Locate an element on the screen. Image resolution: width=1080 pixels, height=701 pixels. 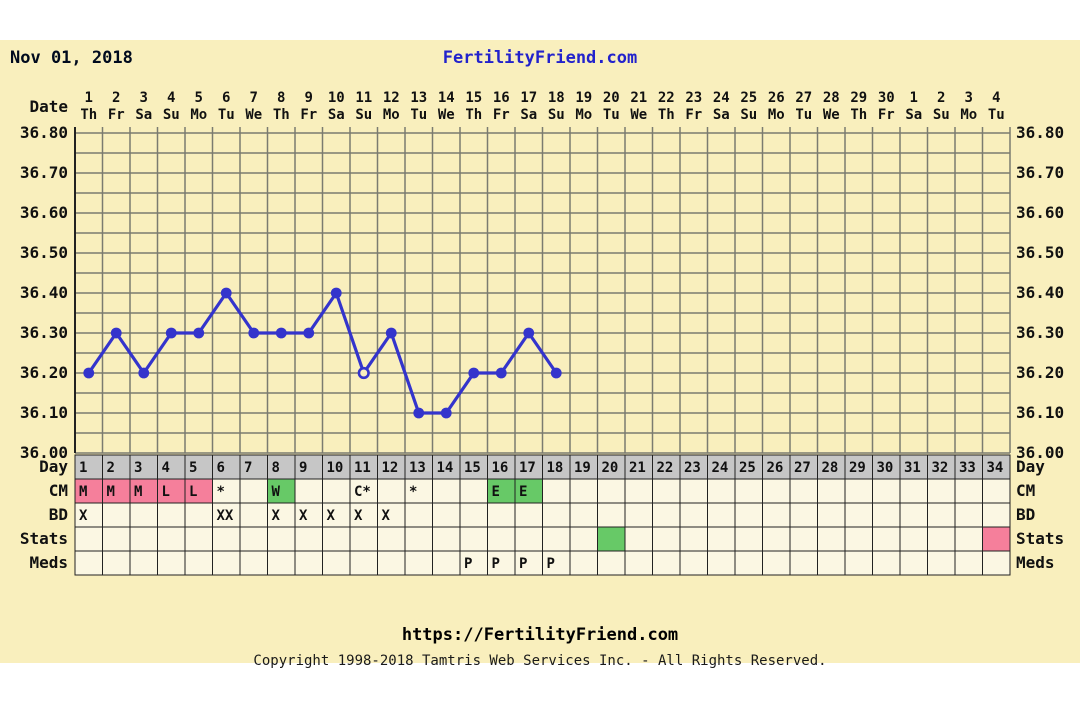
footer-site-url: https://FertilityFriend.com is located at coordinates (540, 635).